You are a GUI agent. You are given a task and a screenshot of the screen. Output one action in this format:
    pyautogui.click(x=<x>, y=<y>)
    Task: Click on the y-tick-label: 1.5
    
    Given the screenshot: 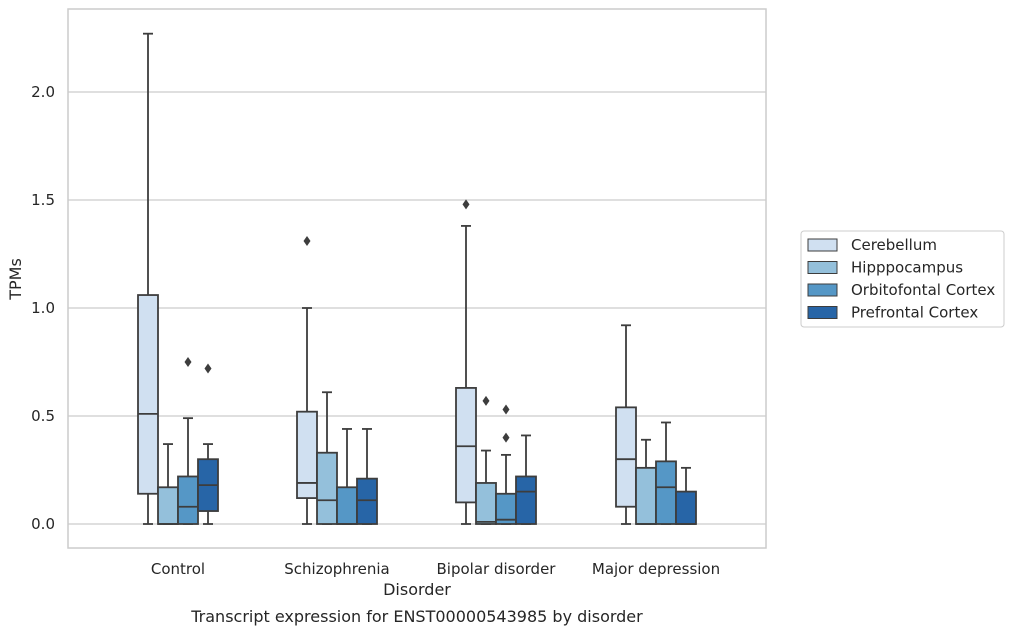 What is the action you would take?
    pyautogui.click(x=43, y=200)
    